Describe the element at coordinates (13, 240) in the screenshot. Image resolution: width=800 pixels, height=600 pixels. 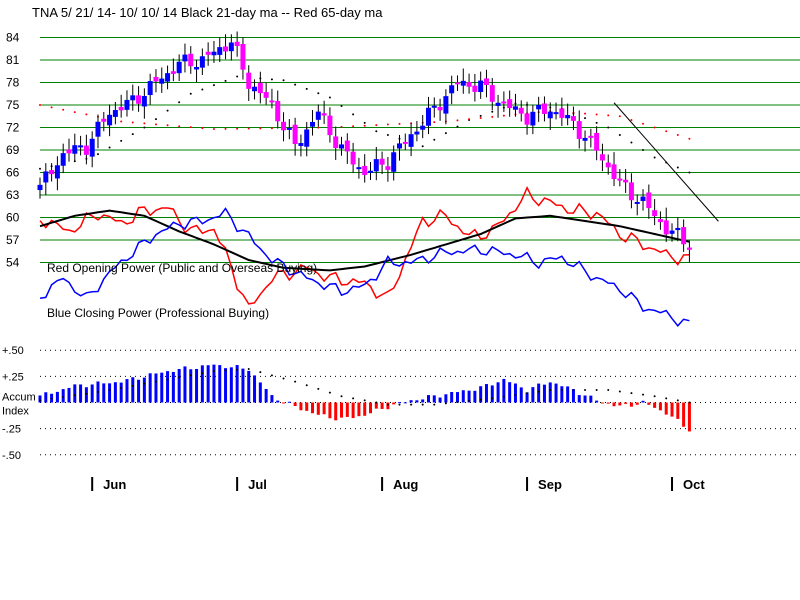
I see `price-tick-label: 57` at that location.